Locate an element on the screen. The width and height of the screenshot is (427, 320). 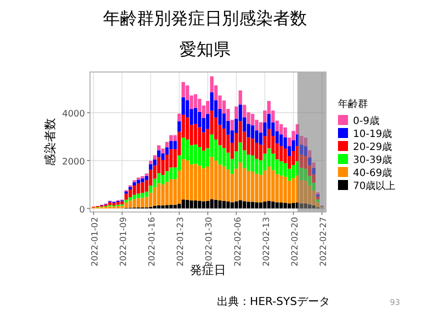
legend-label: 70歳以上 is located at coordinates (374, 186).